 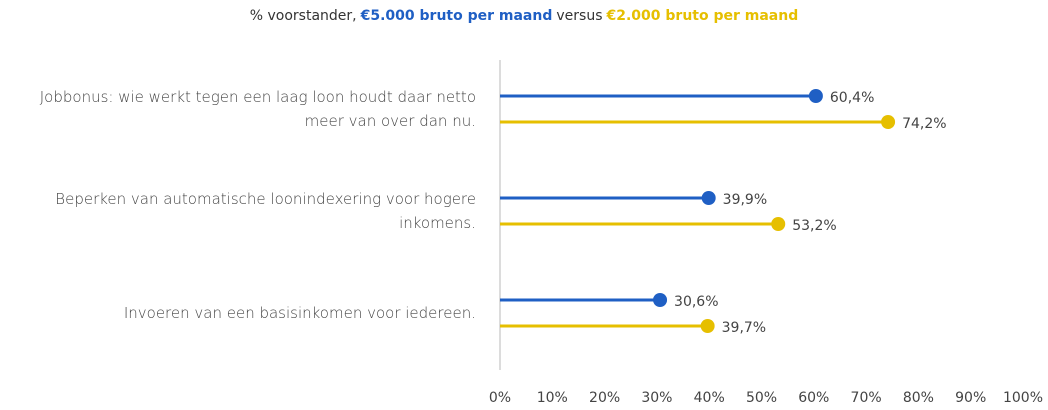 What do you see at coordinates (761, 398) in the screenshot?
I see `x-tick-label: 50%` at bounding box center [761, 398].